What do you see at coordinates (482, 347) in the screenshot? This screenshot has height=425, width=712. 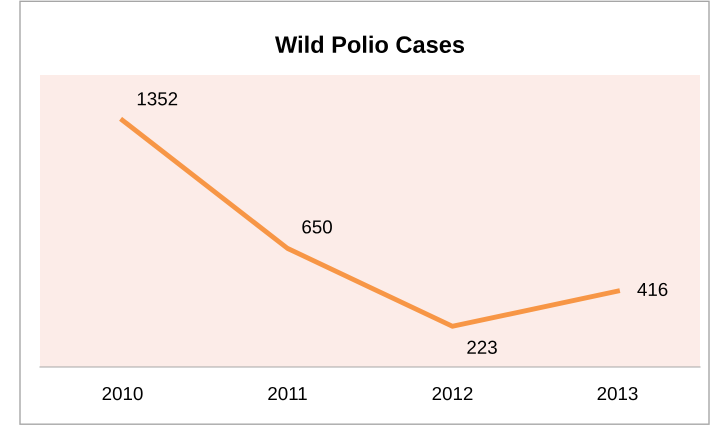 I see `data-label: 223` at bounding box center [482, 347].